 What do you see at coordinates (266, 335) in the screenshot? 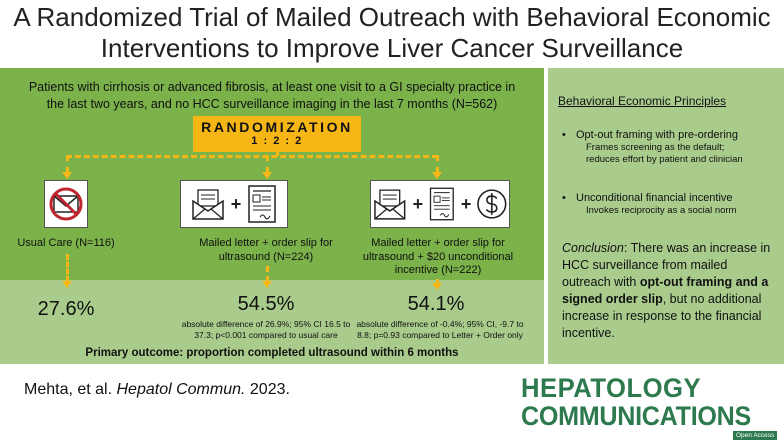
I see `arm-2-note-line-2: 37.3; p<0.001 compared to usual care` at bounding box center [266, 335].